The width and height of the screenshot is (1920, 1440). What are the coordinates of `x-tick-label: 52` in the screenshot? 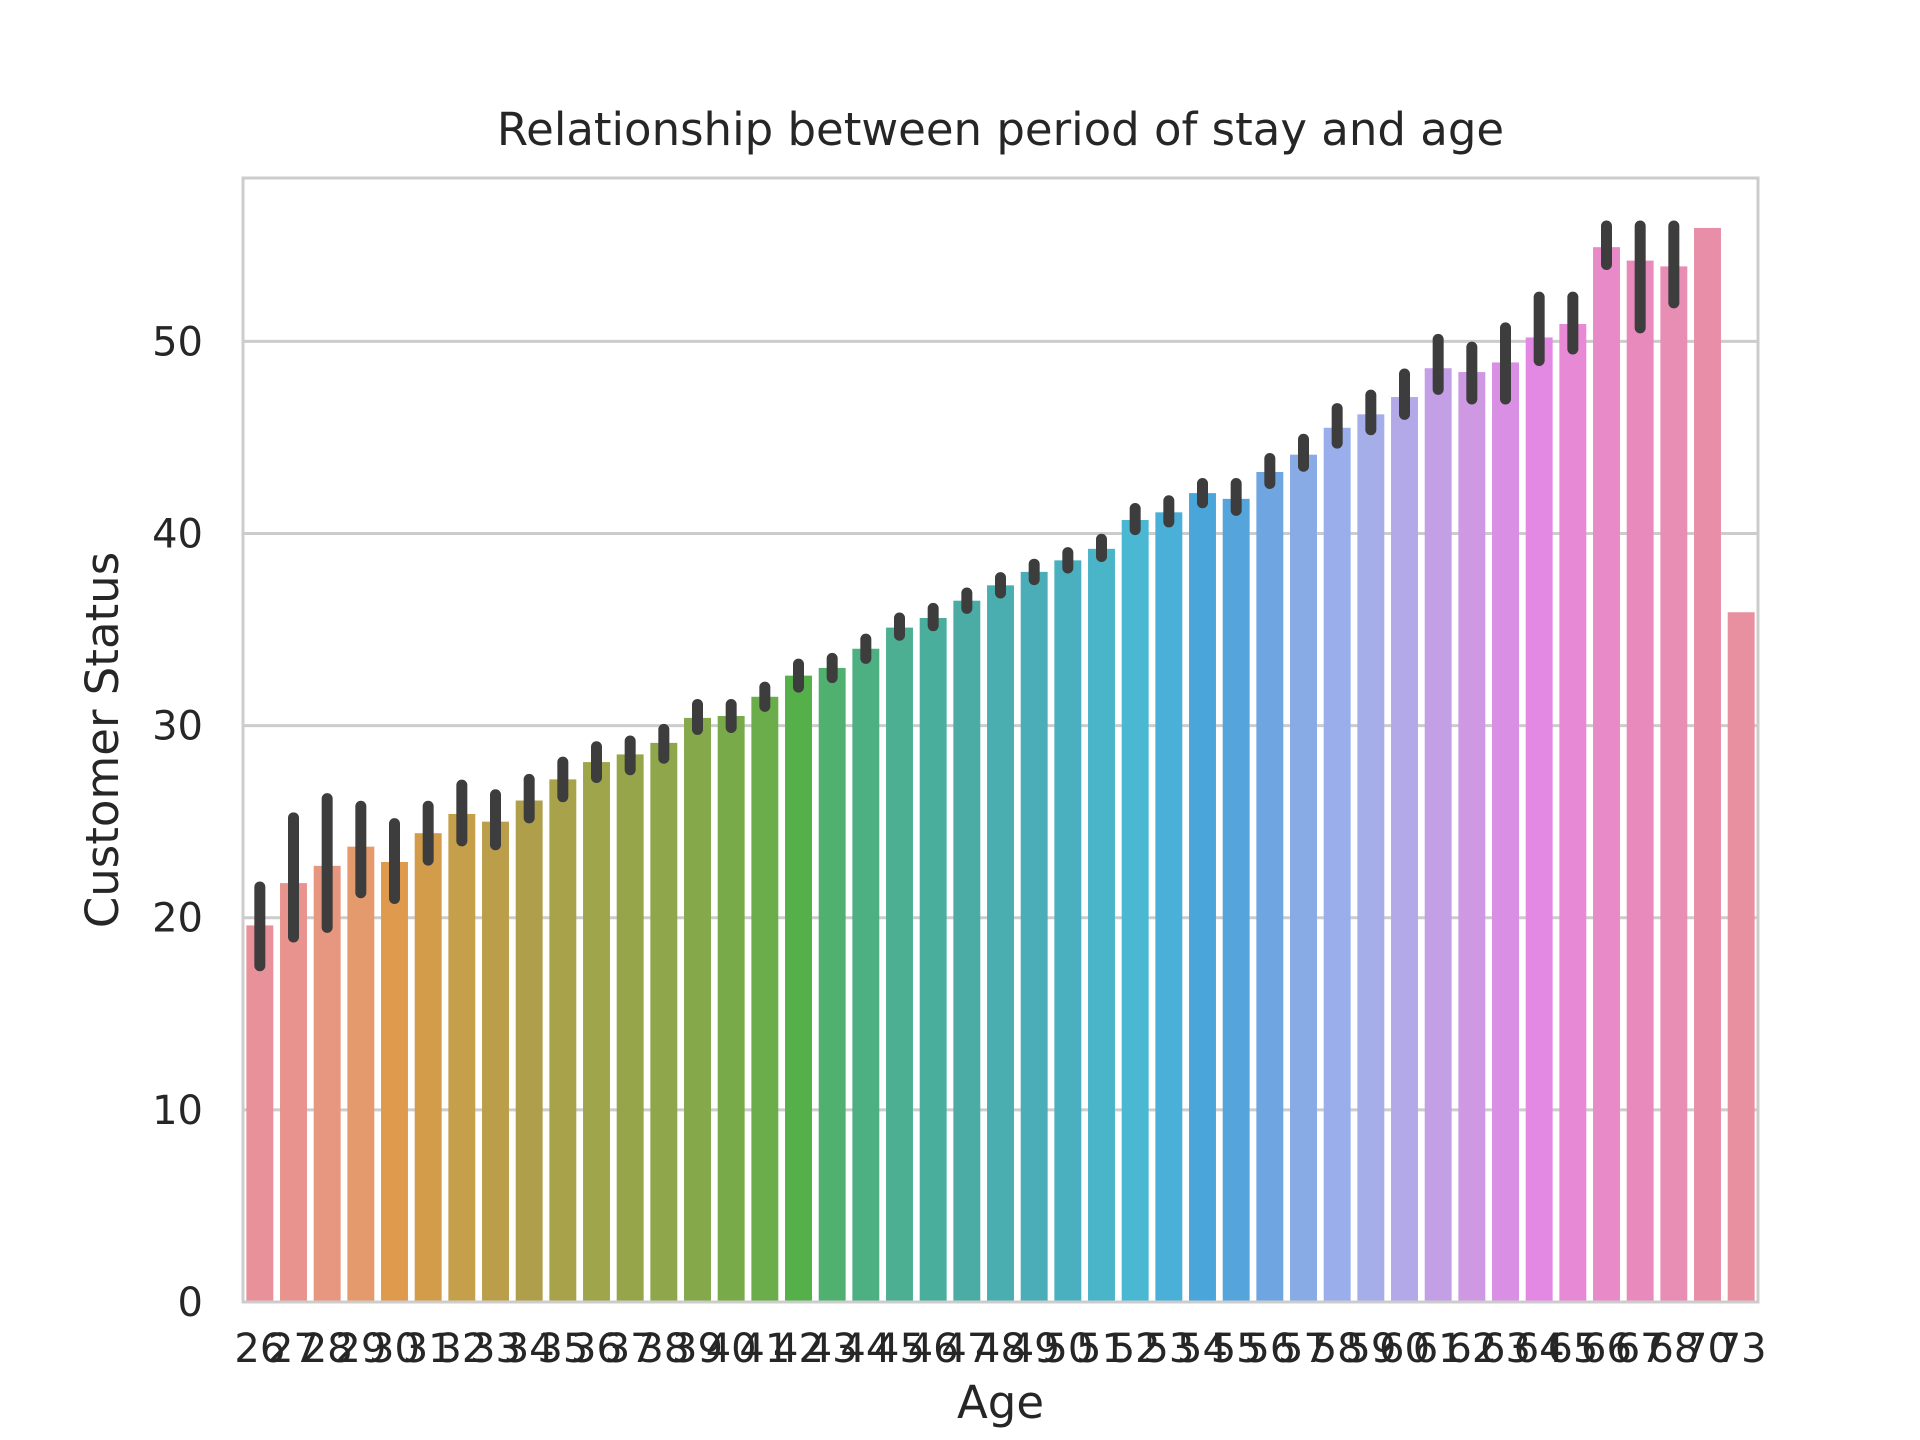 It's located at (1135, 1349).